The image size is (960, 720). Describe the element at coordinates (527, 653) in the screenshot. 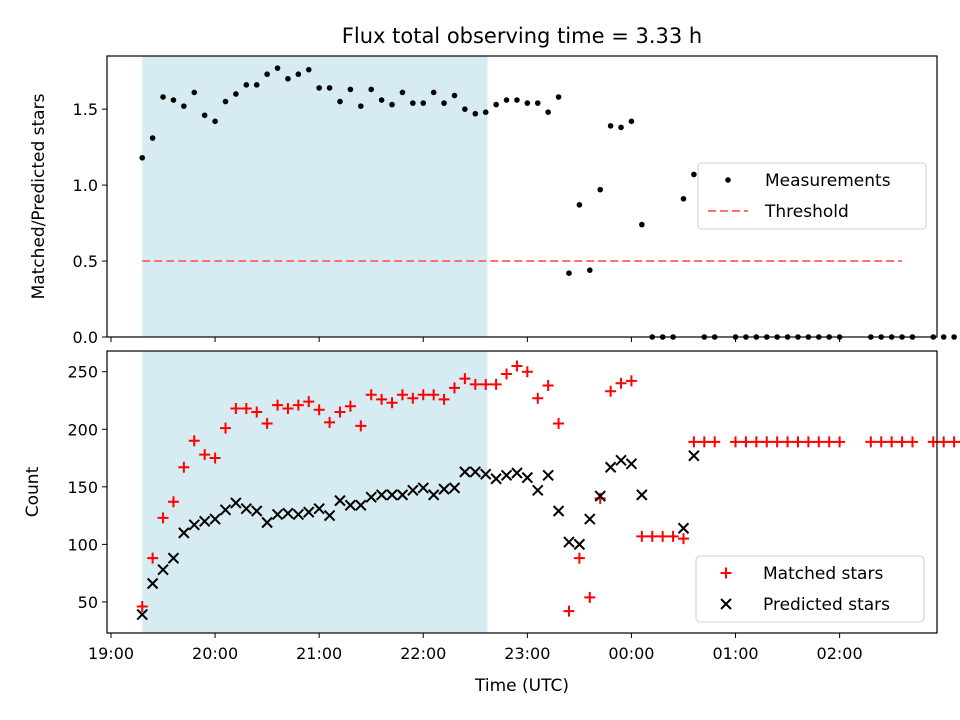

I see `x-tick-label: 23:00` at that location.